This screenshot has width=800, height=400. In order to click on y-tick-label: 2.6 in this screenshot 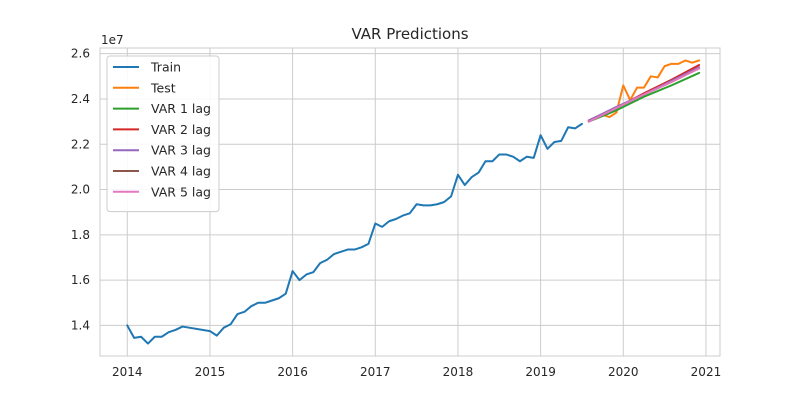, I will do `click(80, 54)`.